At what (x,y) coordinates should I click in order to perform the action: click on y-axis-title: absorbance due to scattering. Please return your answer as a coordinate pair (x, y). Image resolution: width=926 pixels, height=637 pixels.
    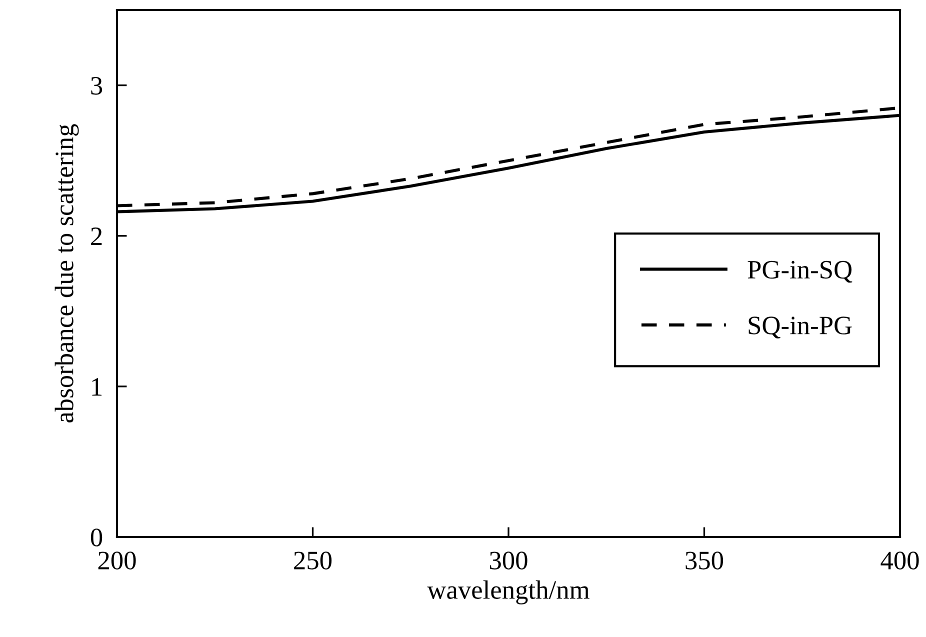
    Looking at the image, I should click on (66, 273).